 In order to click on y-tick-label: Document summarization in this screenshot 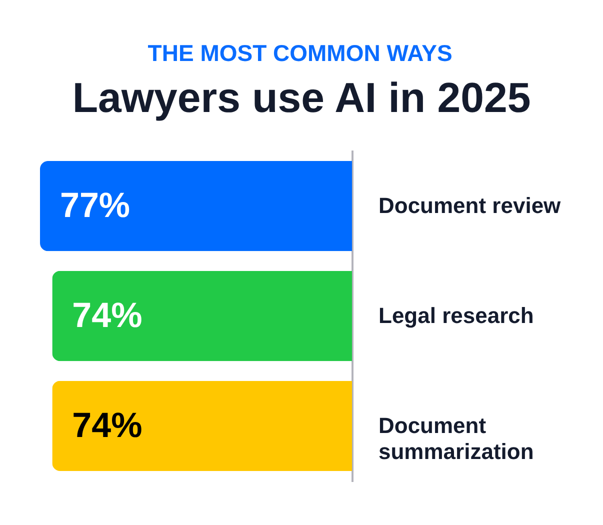, I will do `click(456, 438)`.